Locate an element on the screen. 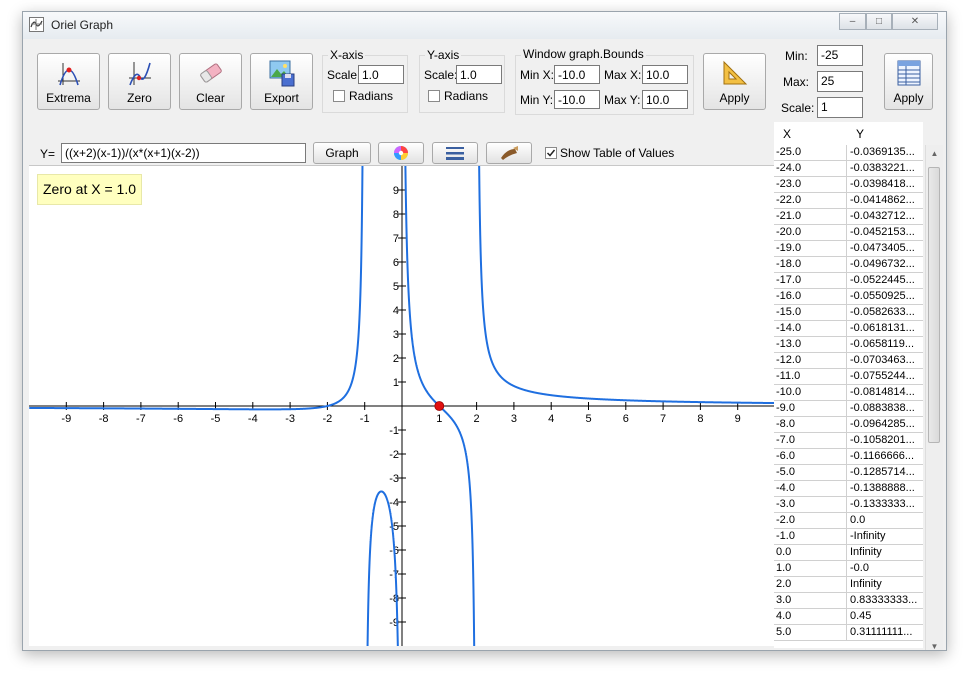 Image resolution: width=970 pixels, height=683 pixels. scroll-down-icon: ▼ is located at coordinates (934, 646).